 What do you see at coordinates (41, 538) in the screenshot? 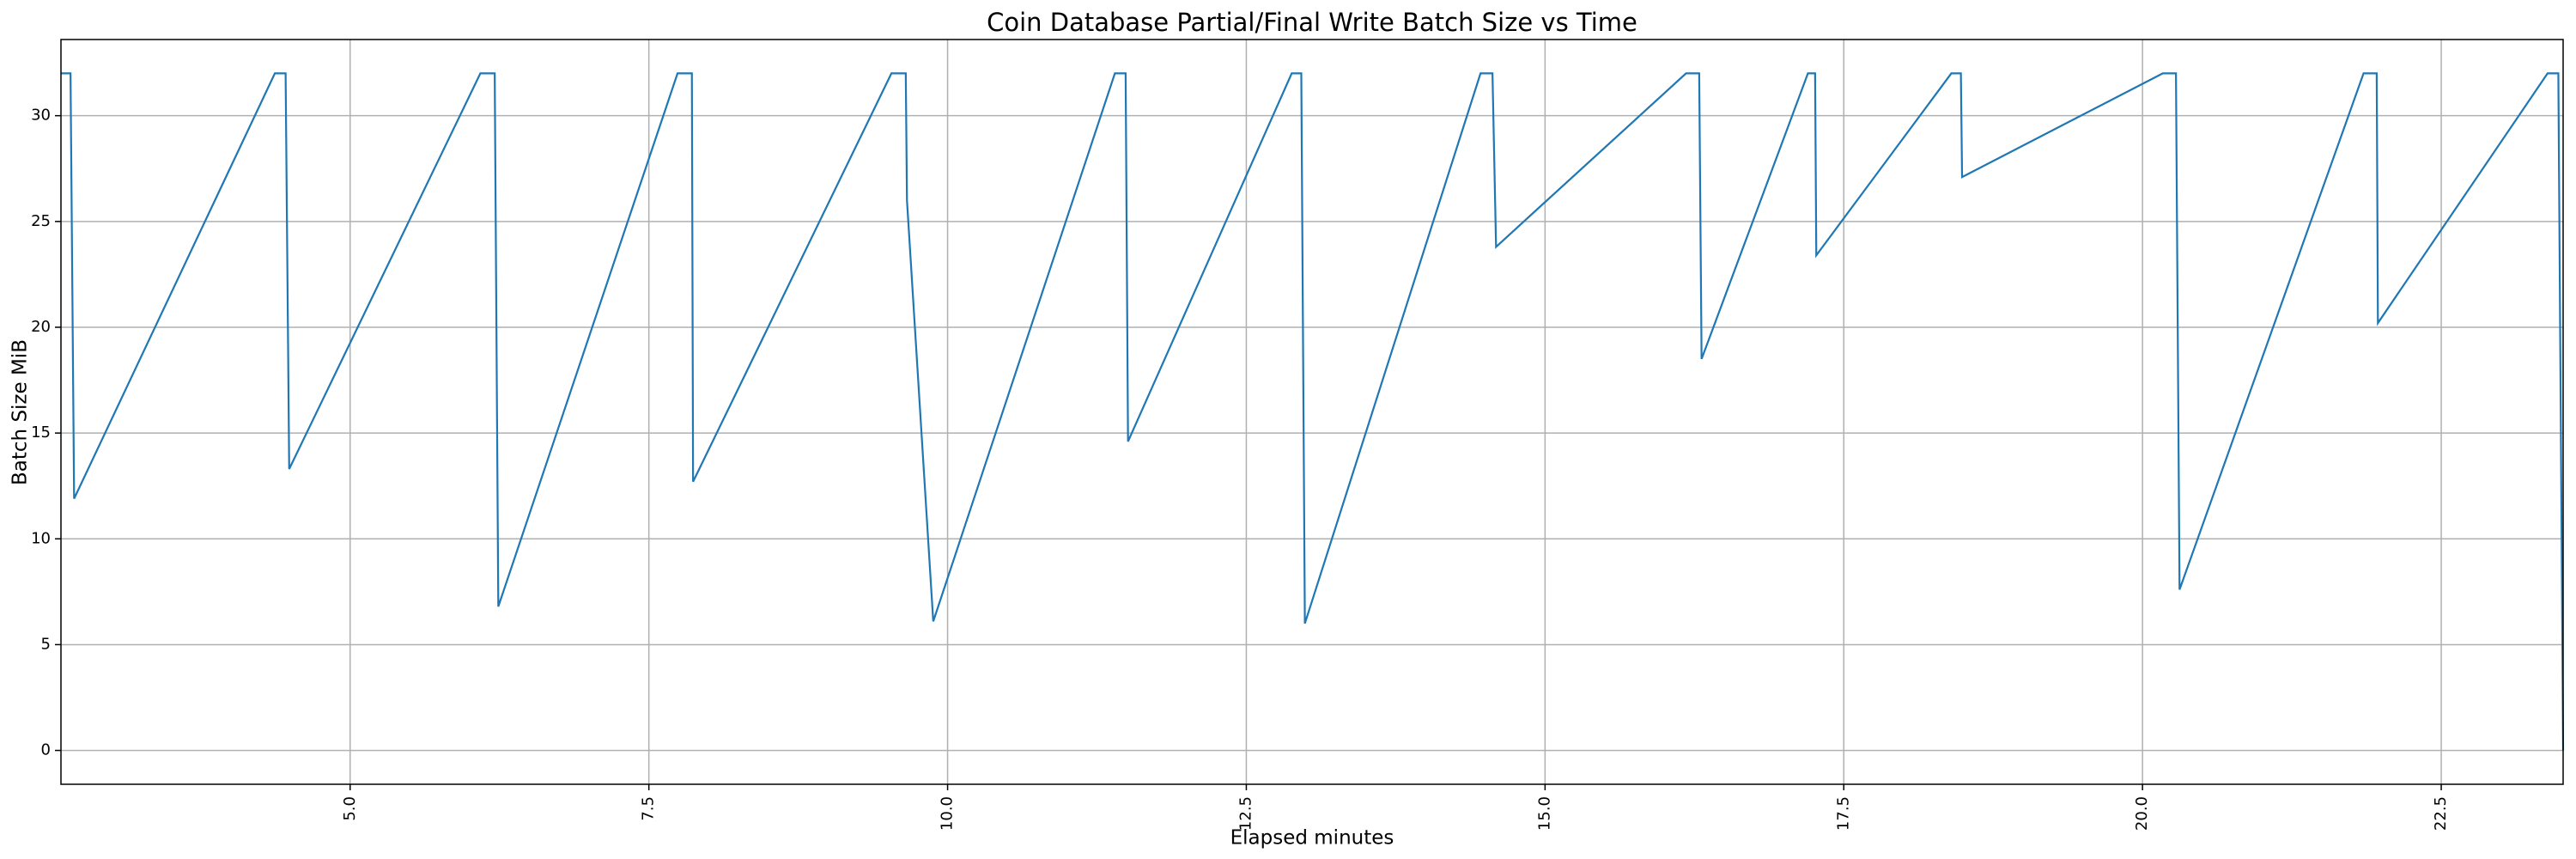
I see `y-tick-label: 10` at bounding box center [41, 538].